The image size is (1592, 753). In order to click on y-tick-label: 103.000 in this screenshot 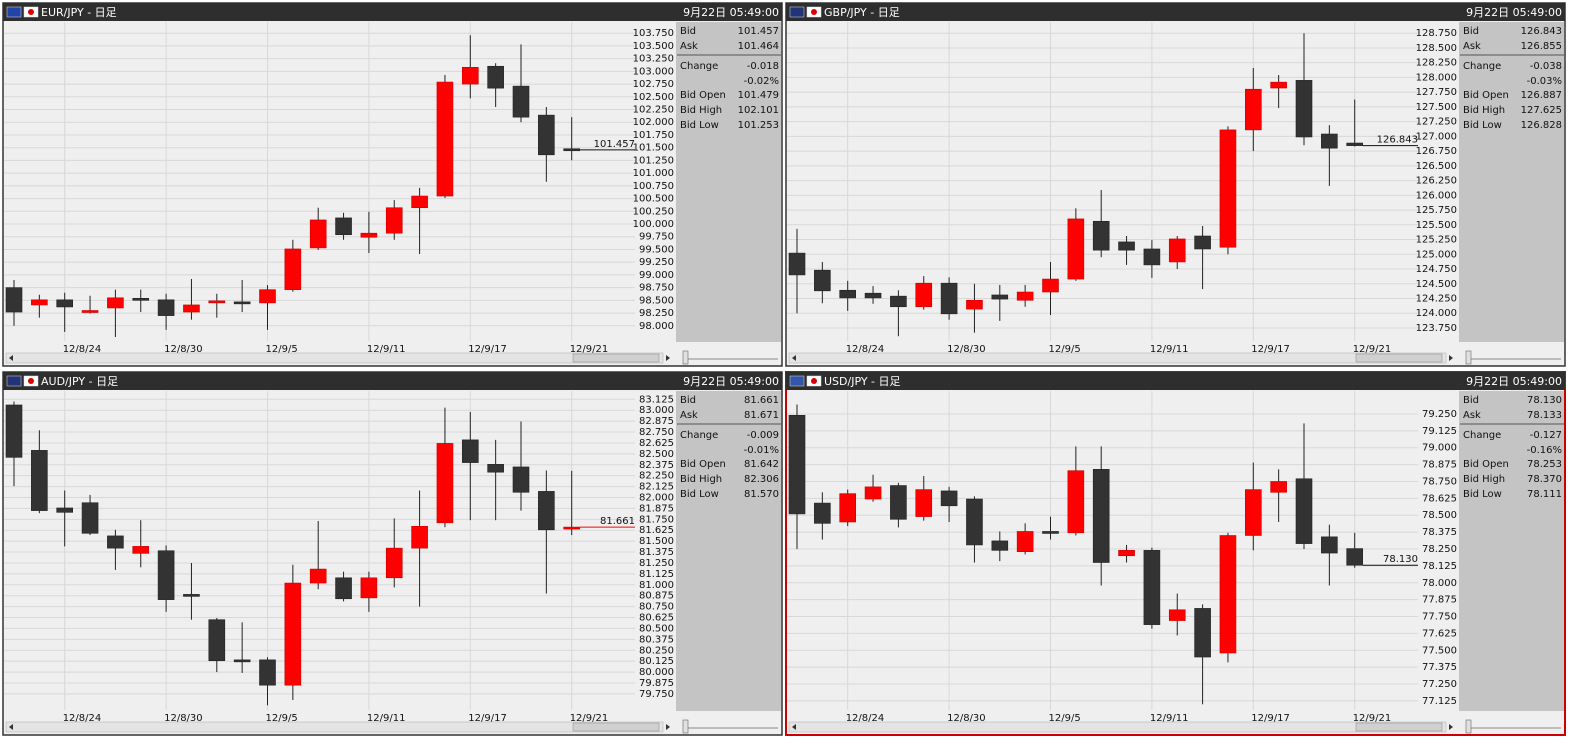, I will do `click(653, 71)`.